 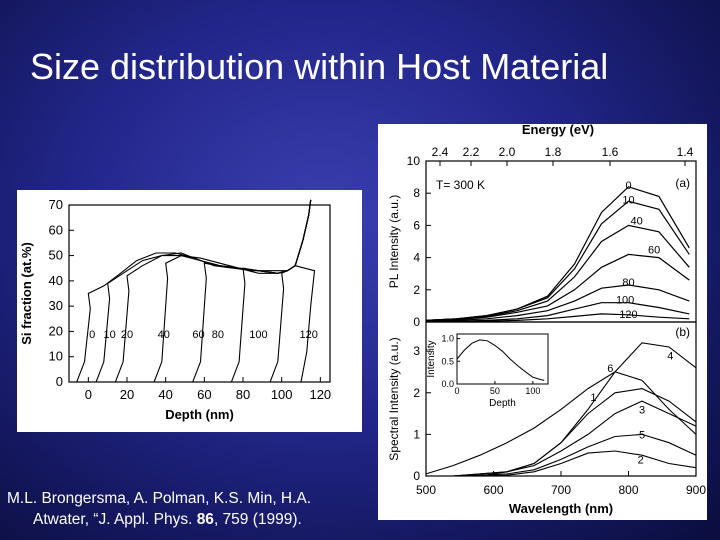 What do you see at coordinates (641, 460) in the screenshot?
I see `spectral-curve-label: 2` at bounding box center [641, 460].